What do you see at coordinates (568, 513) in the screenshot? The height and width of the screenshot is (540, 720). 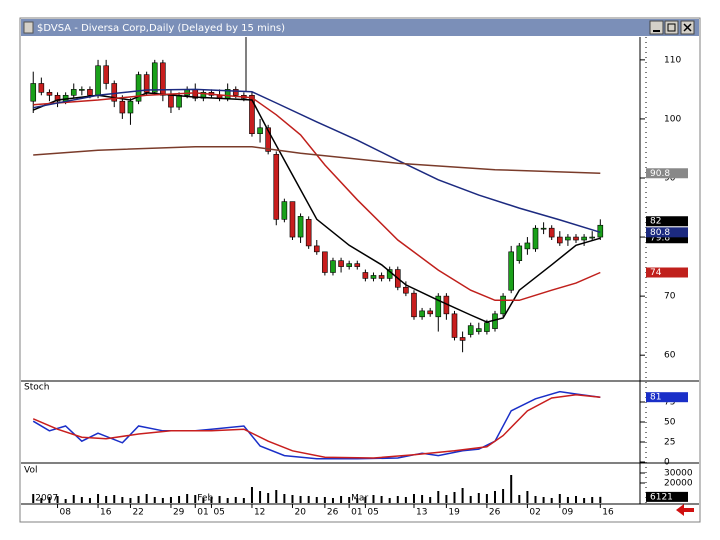 I see `x-tick-label: 09` at bounding box center [568, 513].